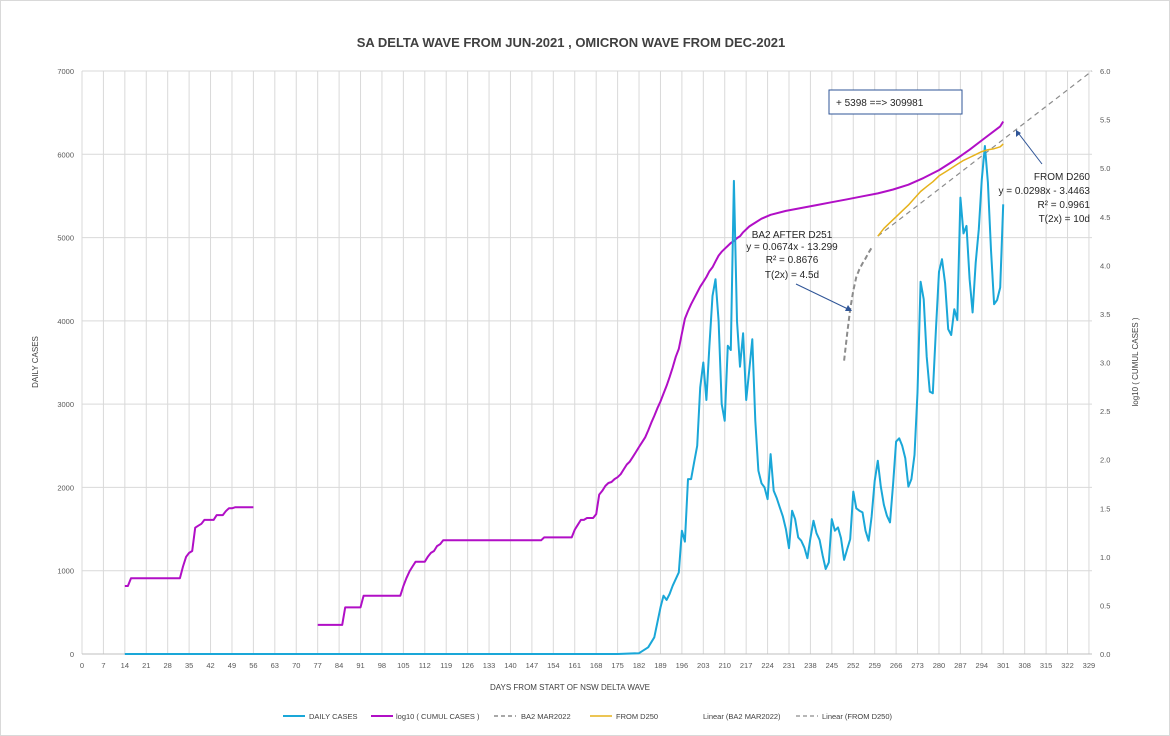 Image resolution: width=1170 pixels, height=736 pixels. I want to click on y-tick-label: 6000, so click(65, 154).